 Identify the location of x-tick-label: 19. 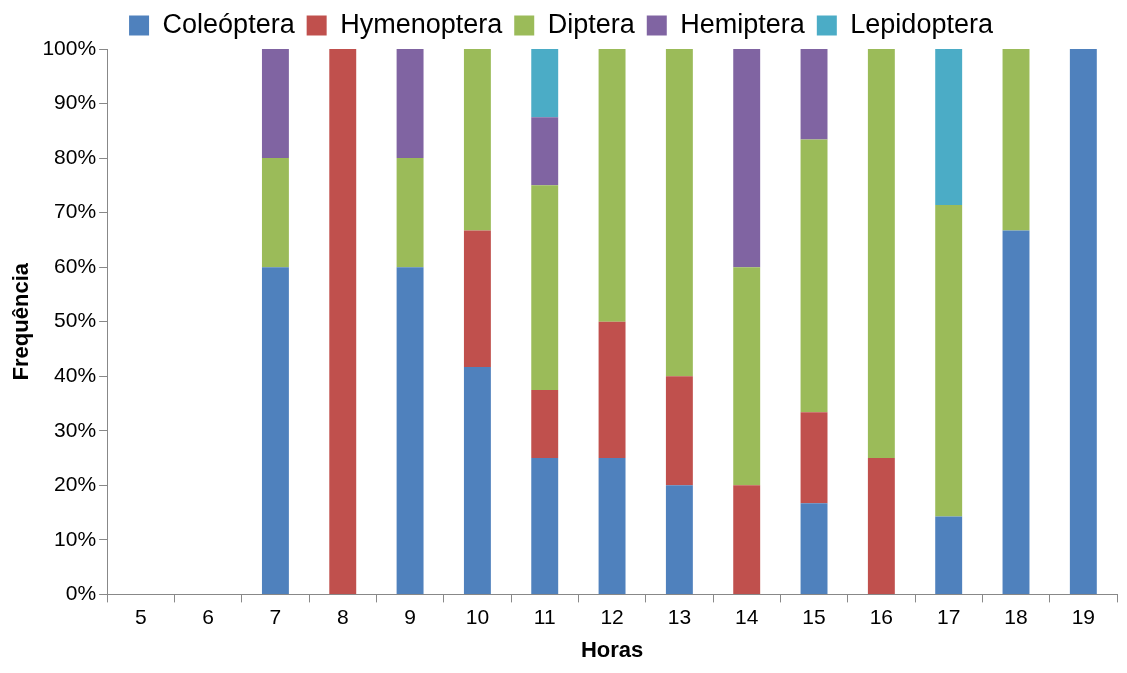
(1083, 616).